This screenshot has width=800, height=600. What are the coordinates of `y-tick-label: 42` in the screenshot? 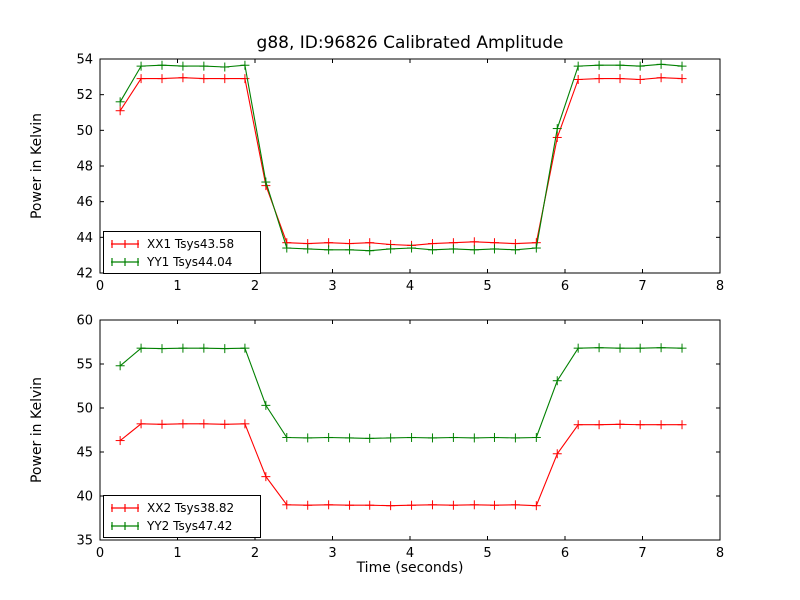 It's located at (84, 274).